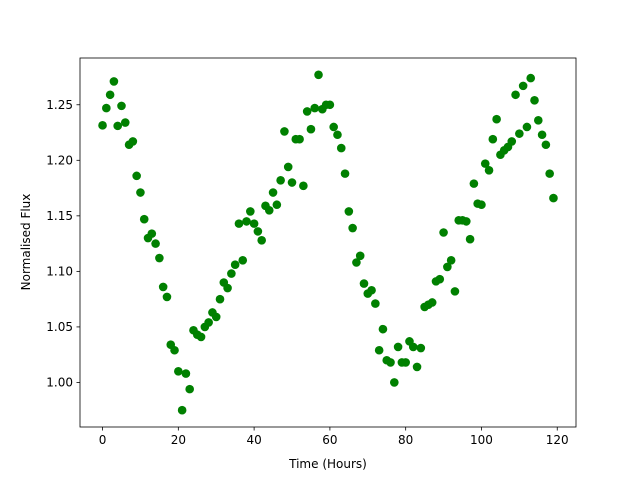 This screenshot has height=480, width=640. Describe the element at coordinates (178, 440) in the screenshot. I see `x-tick-label: 20` at that location.